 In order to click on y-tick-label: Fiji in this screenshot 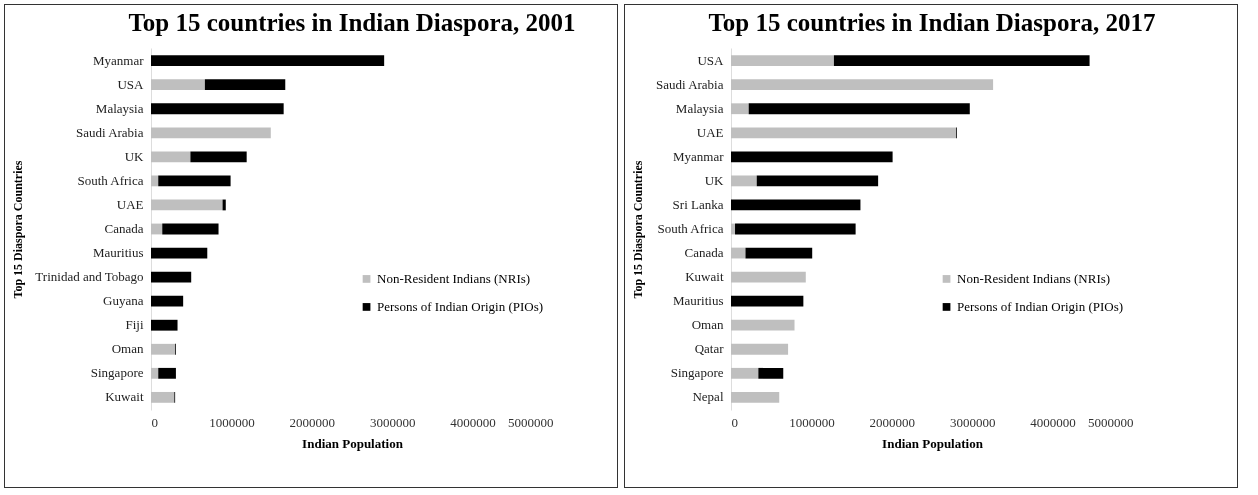, I will do `click(134, 325)`.